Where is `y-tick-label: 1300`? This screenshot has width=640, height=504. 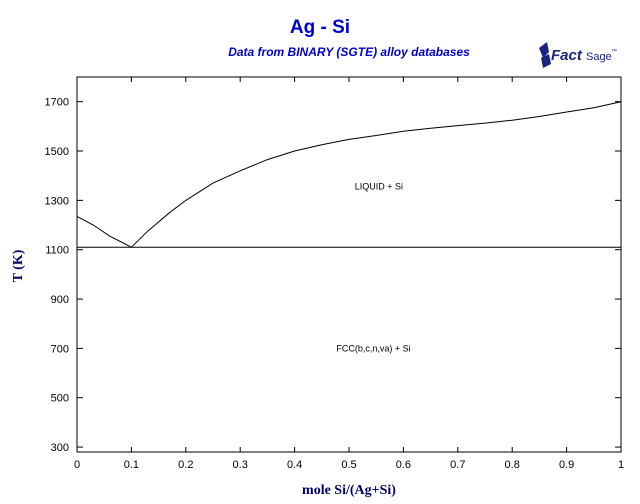
y-tick-label: 1300 is located at coordinates (57, 201).